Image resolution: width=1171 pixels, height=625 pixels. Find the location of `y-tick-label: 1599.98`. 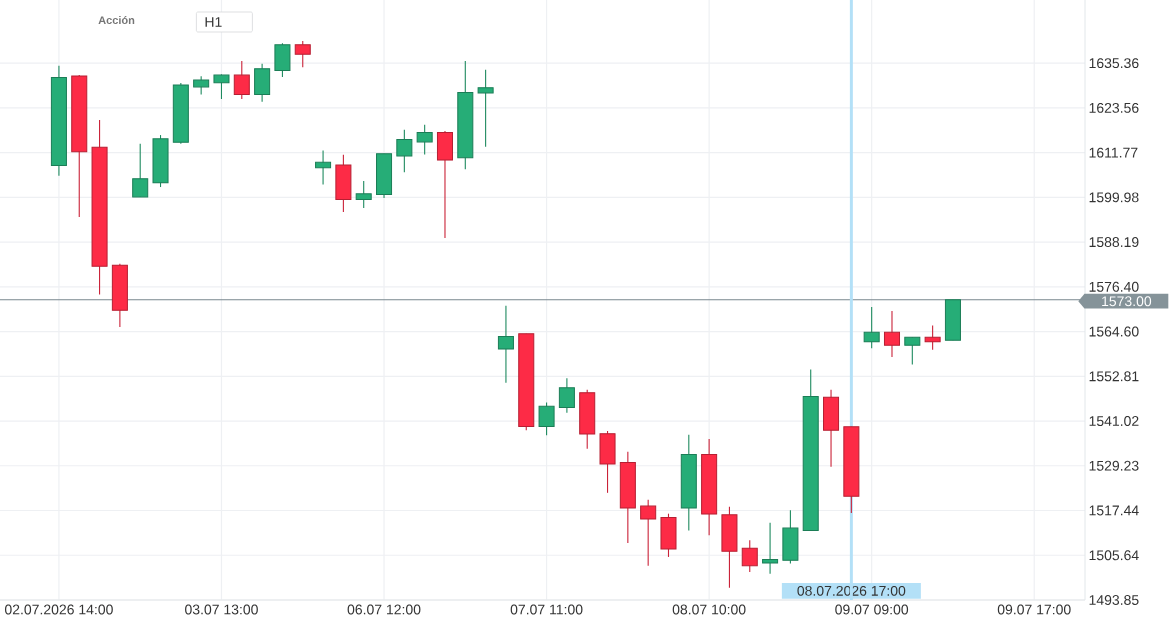

y-tick-label: 1599.98 is located at coordinates (1114, 197).